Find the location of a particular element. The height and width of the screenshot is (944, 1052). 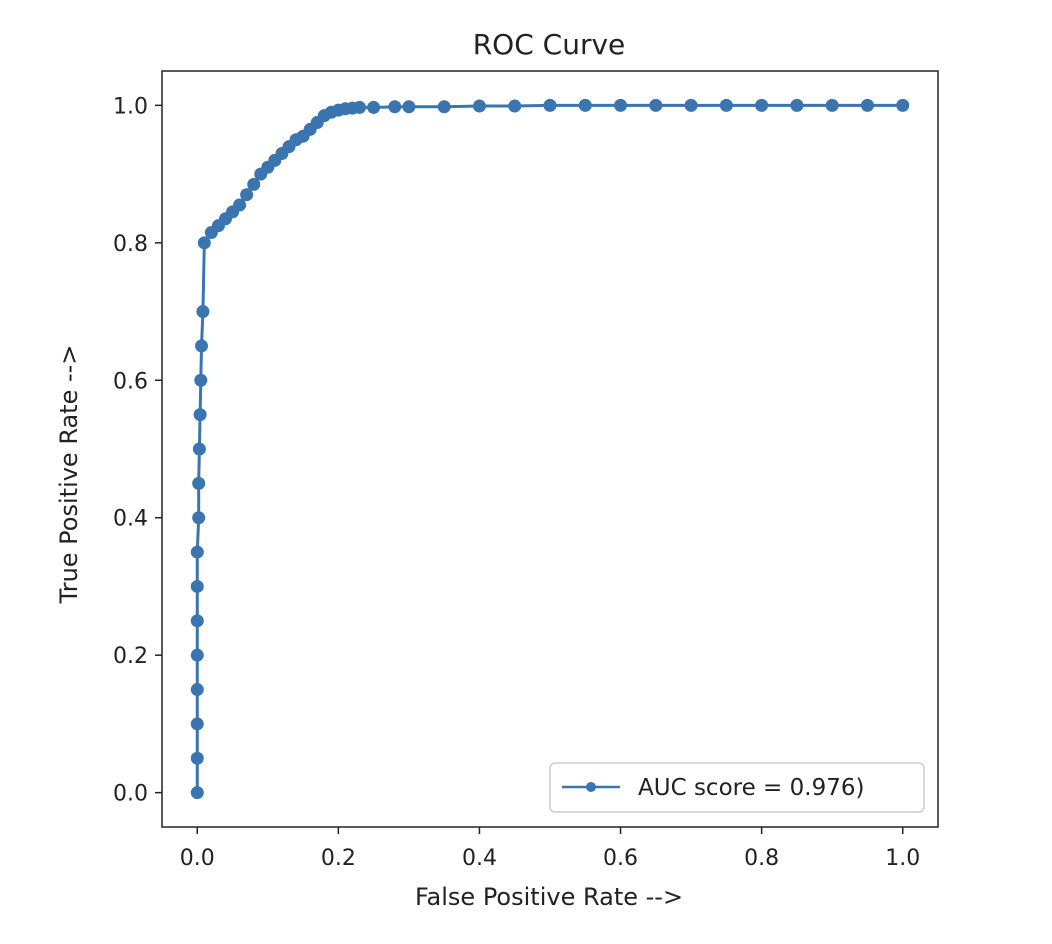

x-axis-ticks: 0.0 0.2 0.4 0.6 0.8 1.0 is located at coordinates (550, 849).